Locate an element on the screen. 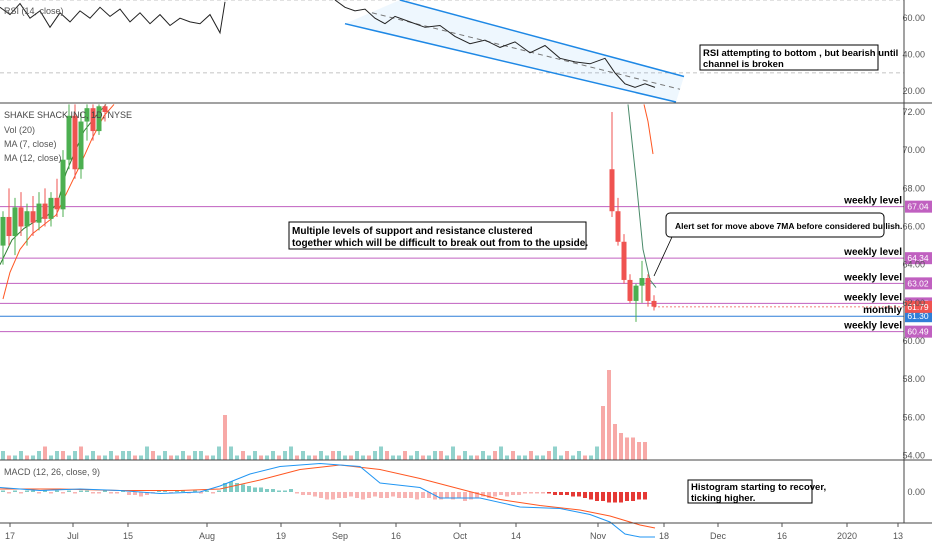 Image resolution: width=932 pixels, height=550 pixels. macd-tick-label: 0.00 is located at coordinates (916, 492).